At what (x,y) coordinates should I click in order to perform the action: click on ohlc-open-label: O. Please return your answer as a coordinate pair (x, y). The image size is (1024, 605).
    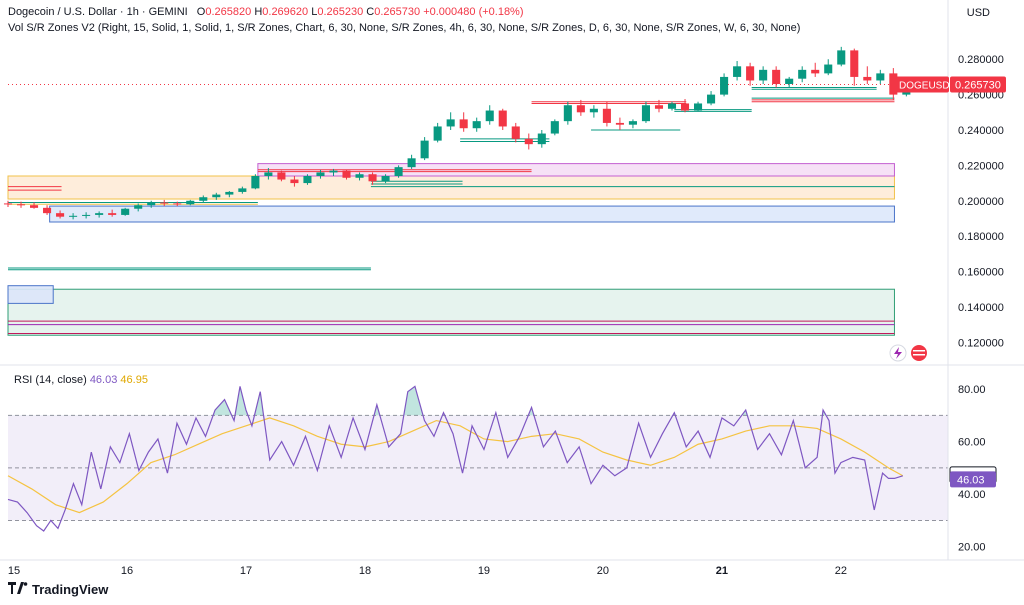
    Looking at the image, I should click on (201, 12).